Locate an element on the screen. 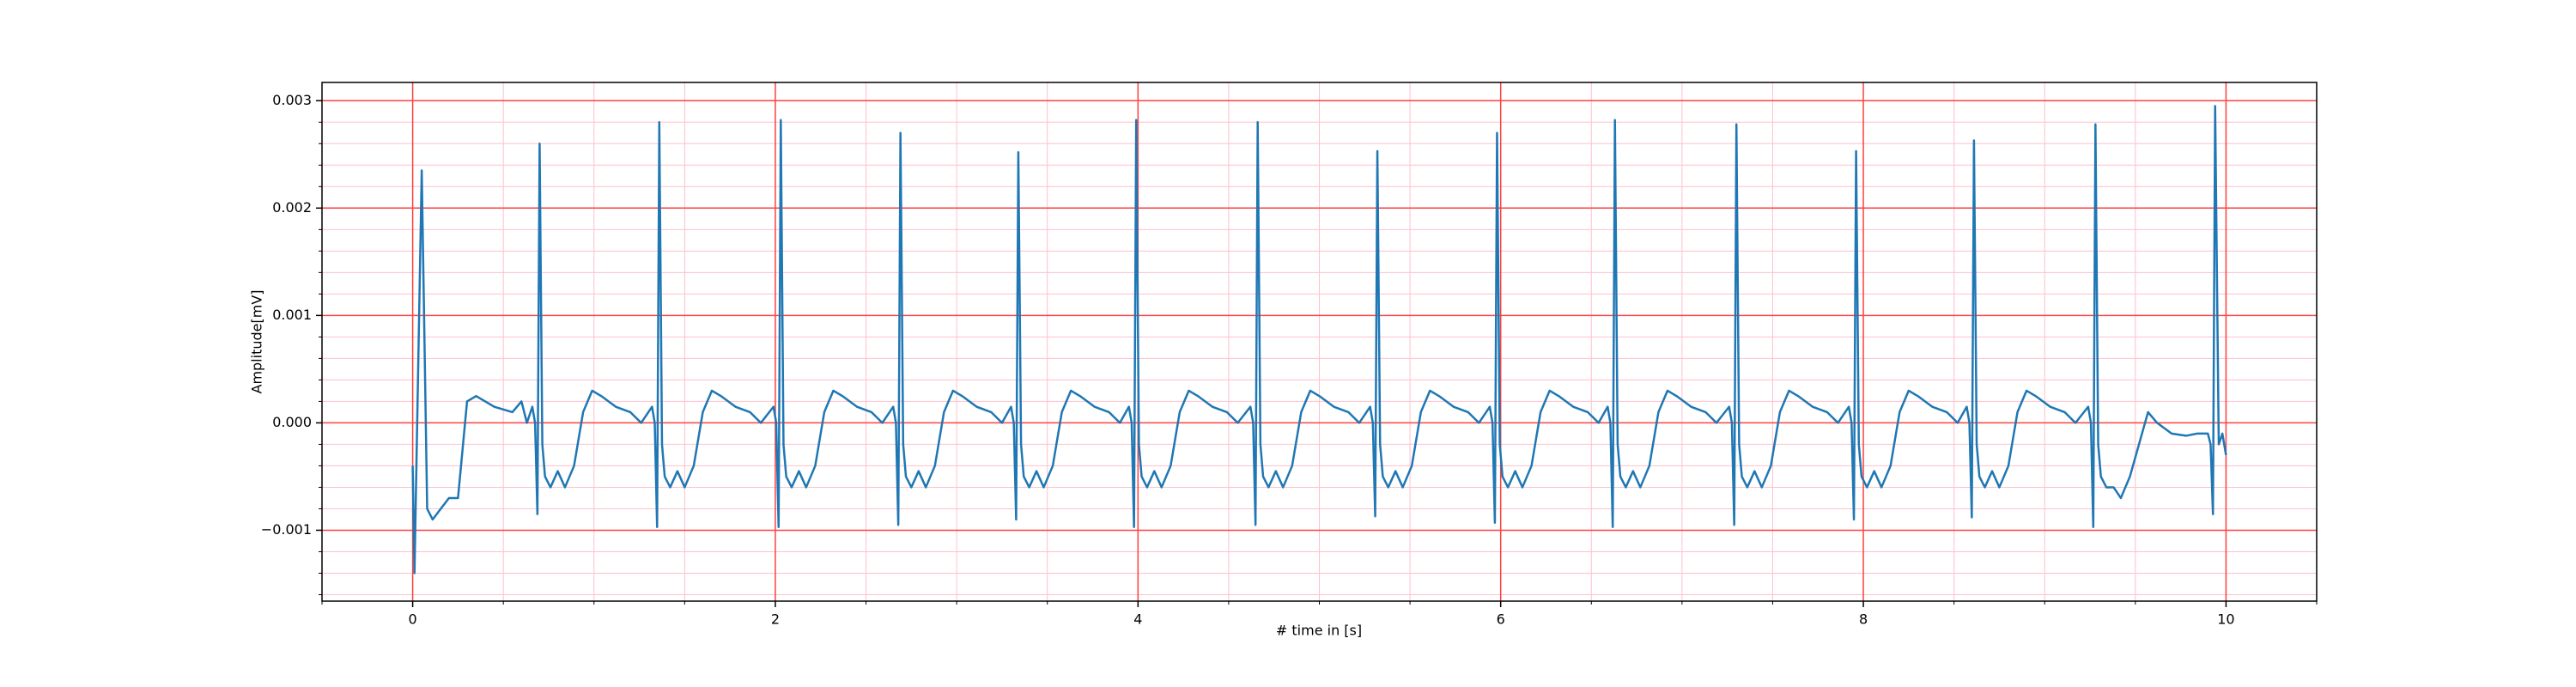 The width and height of the screenshot is (2576, 687). x-axis-label: # time in [s] is located at coordinates (1319, 631).